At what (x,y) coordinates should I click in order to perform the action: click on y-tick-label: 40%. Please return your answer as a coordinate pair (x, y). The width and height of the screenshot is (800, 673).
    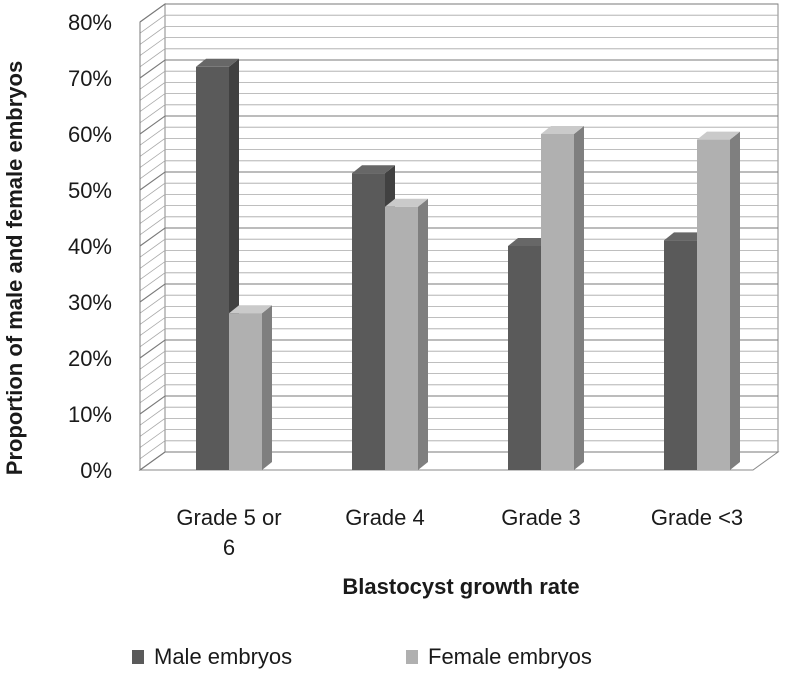
    Looking at the image, I should click on (90, 246).